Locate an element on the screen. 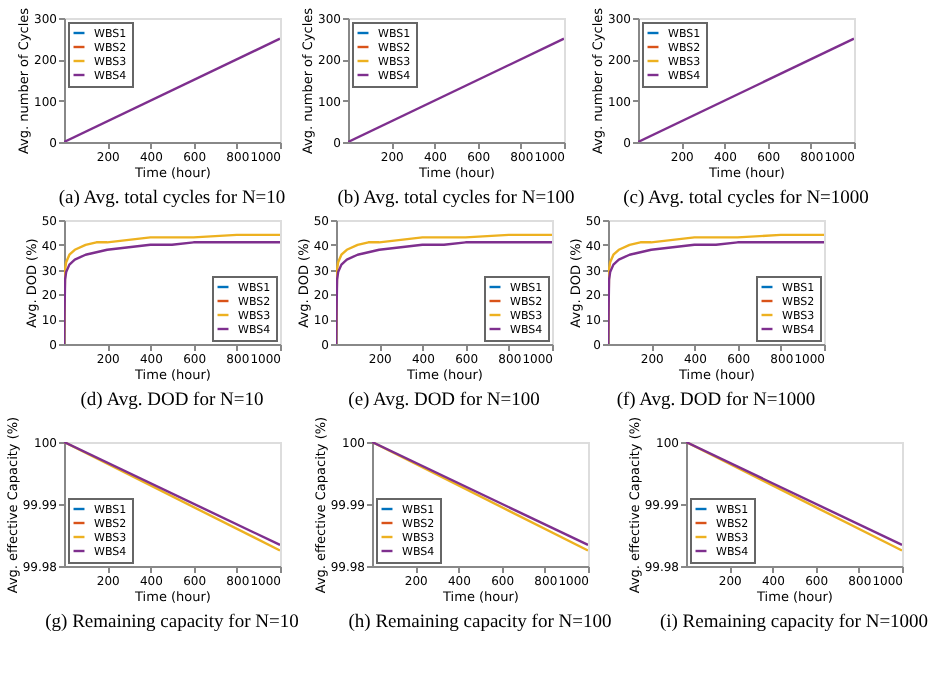 This screenshot has height=684, width=948. text: (b) Avg. total cycles for N=100 is located at coordinates (456, 199).